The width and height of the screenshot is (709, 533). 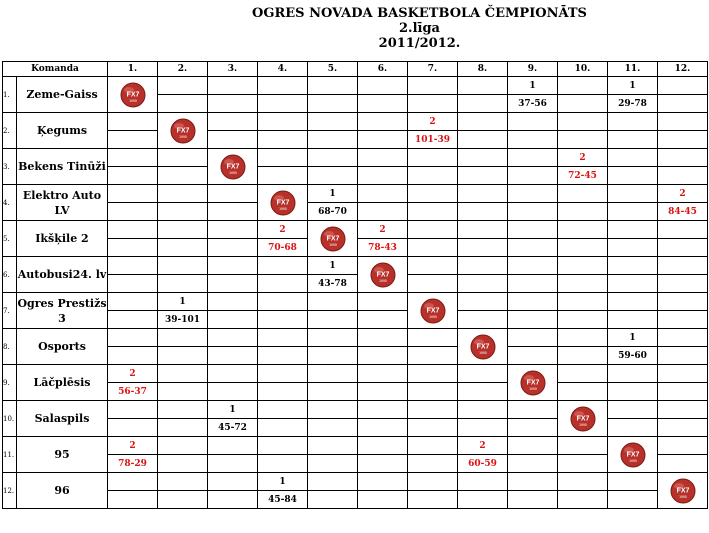 I want to click on result-cell: 2 78-29, so click(x=132, y=454).